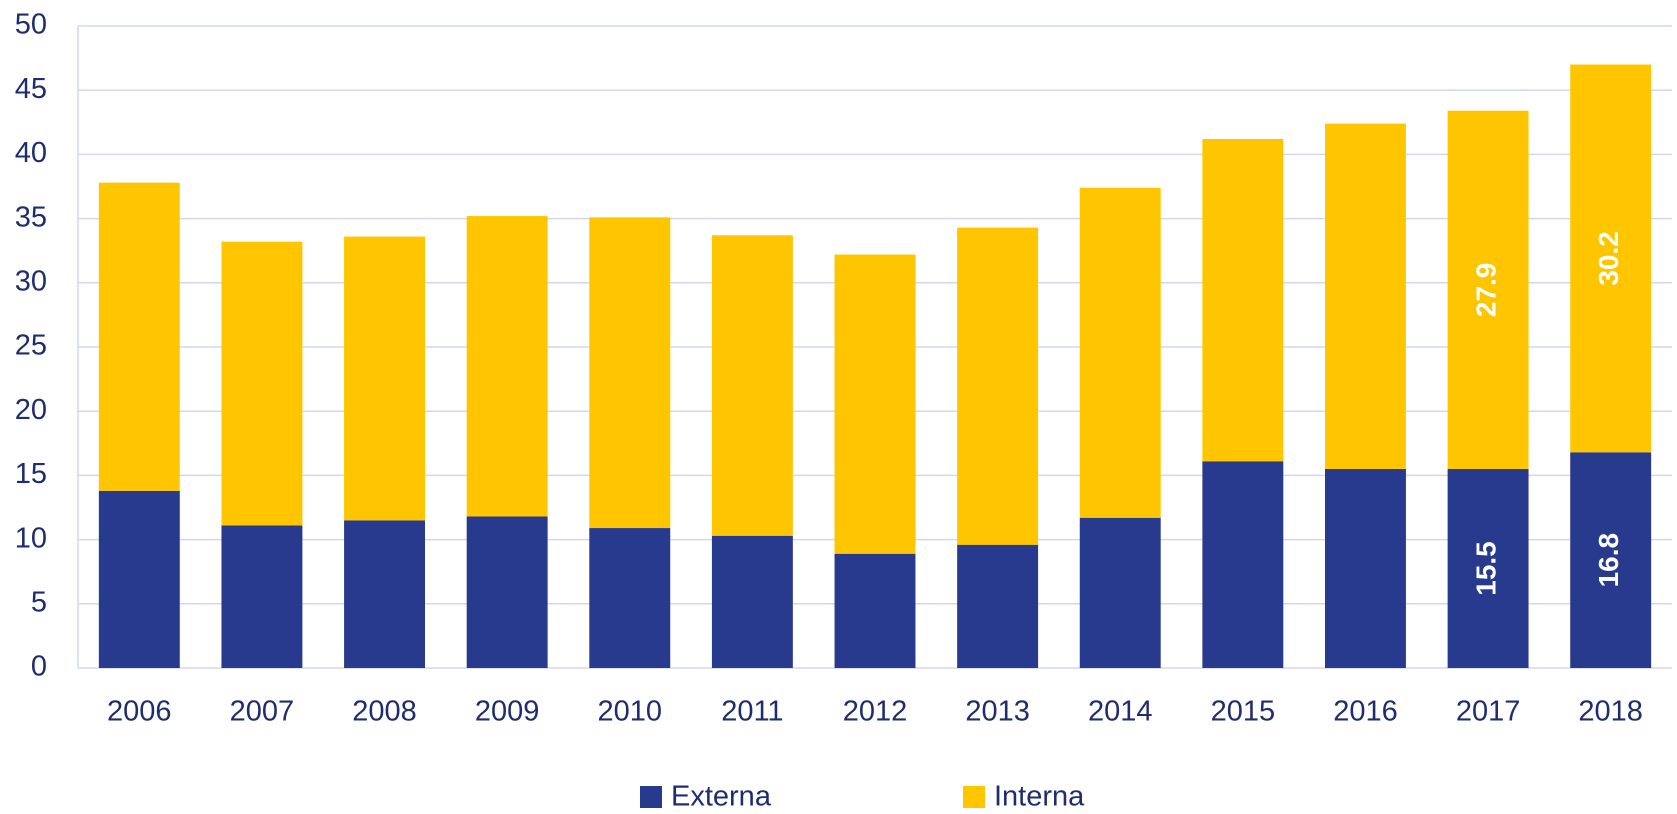  I want to click on y-tick-label: 5, so click(39, 602).